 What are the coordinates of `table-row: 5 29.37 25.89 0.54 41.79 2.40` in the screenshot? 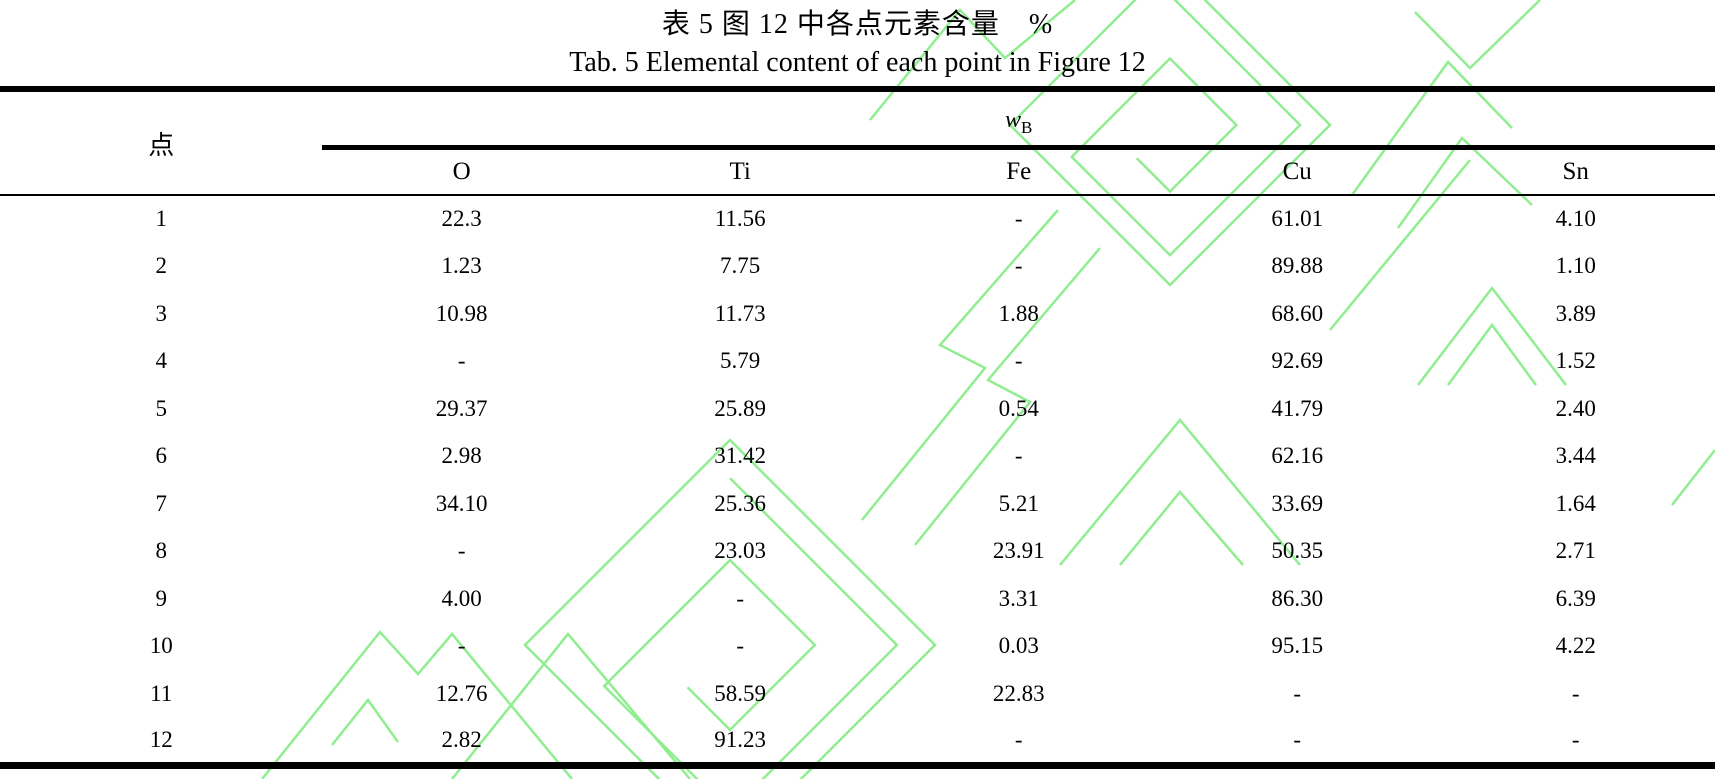 It's located at (857, 409).